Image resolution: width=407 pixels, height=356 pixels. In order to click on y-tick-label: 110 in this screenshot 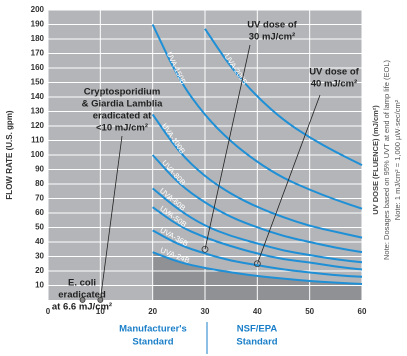, I will do `click(37, 140)`.